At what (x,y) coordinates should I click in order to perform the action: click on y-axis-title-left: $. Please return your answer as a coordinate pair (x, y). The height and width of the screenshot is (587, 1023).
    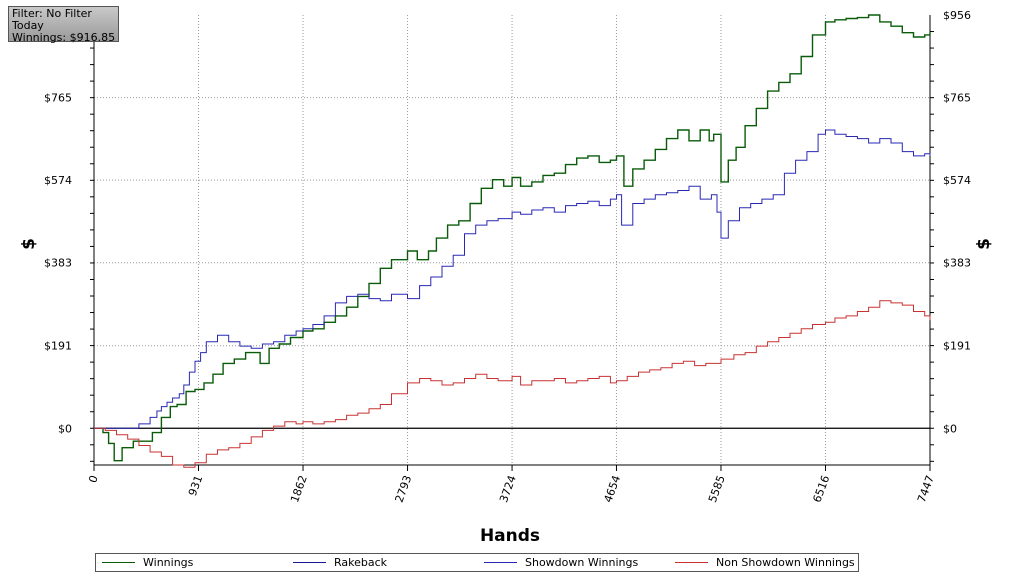
    Looking at the image, I should click on (29, 244).